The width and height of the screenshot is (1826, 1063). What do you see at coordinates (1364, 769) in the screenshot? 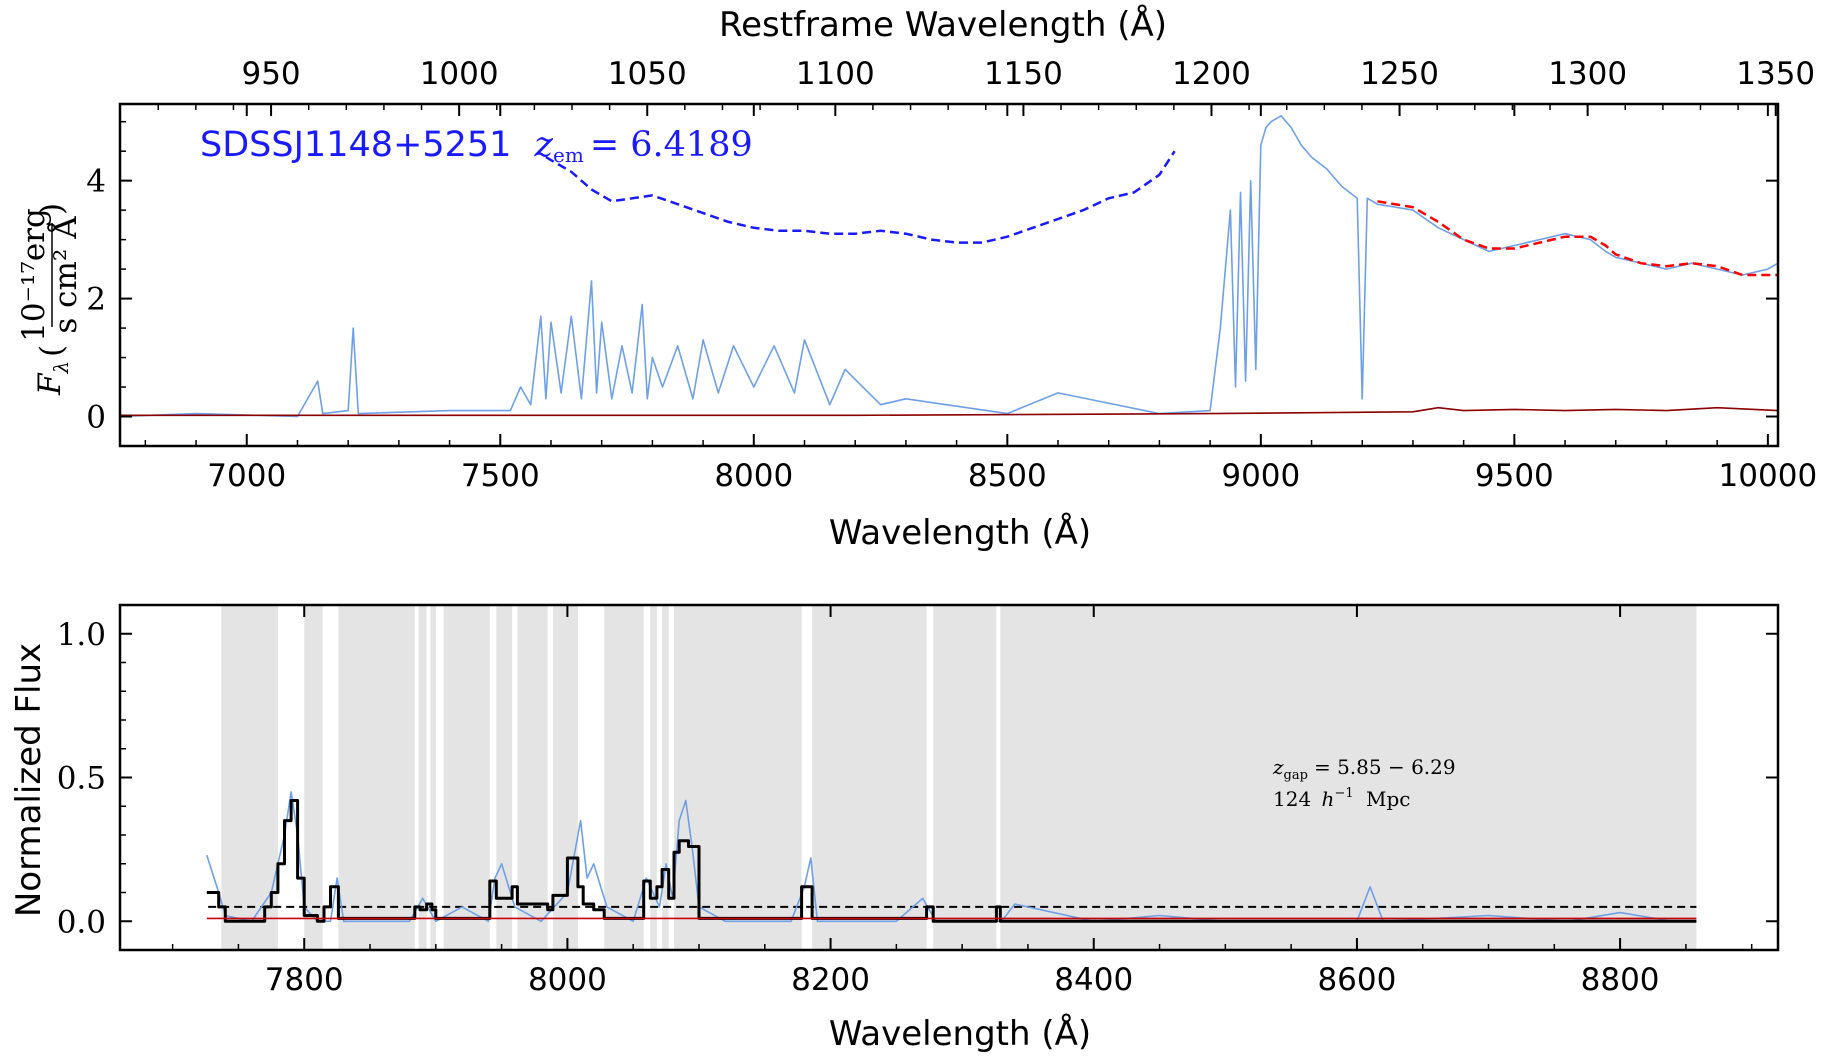
I see `gap-redshift-text: zgap = 5.85 − 6.29` at bounding box center [1364, 769].